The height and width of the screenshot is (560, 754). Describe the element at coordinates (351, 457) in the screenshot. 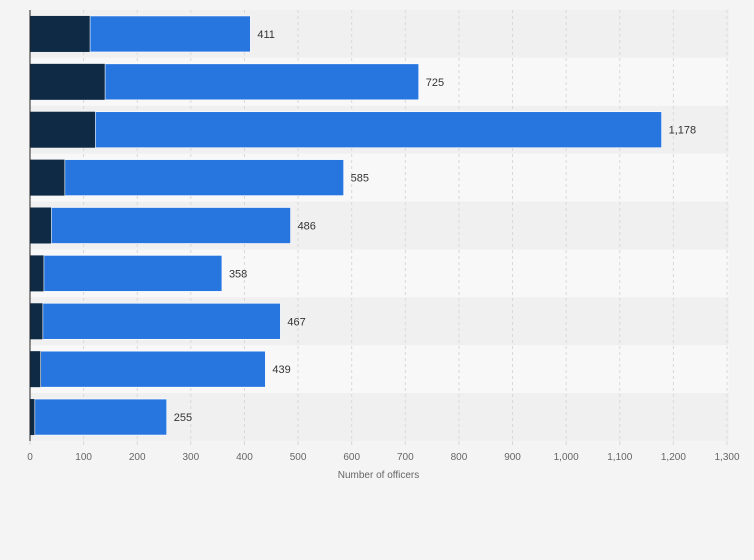

I see `x-tick-label: 600` at that location.